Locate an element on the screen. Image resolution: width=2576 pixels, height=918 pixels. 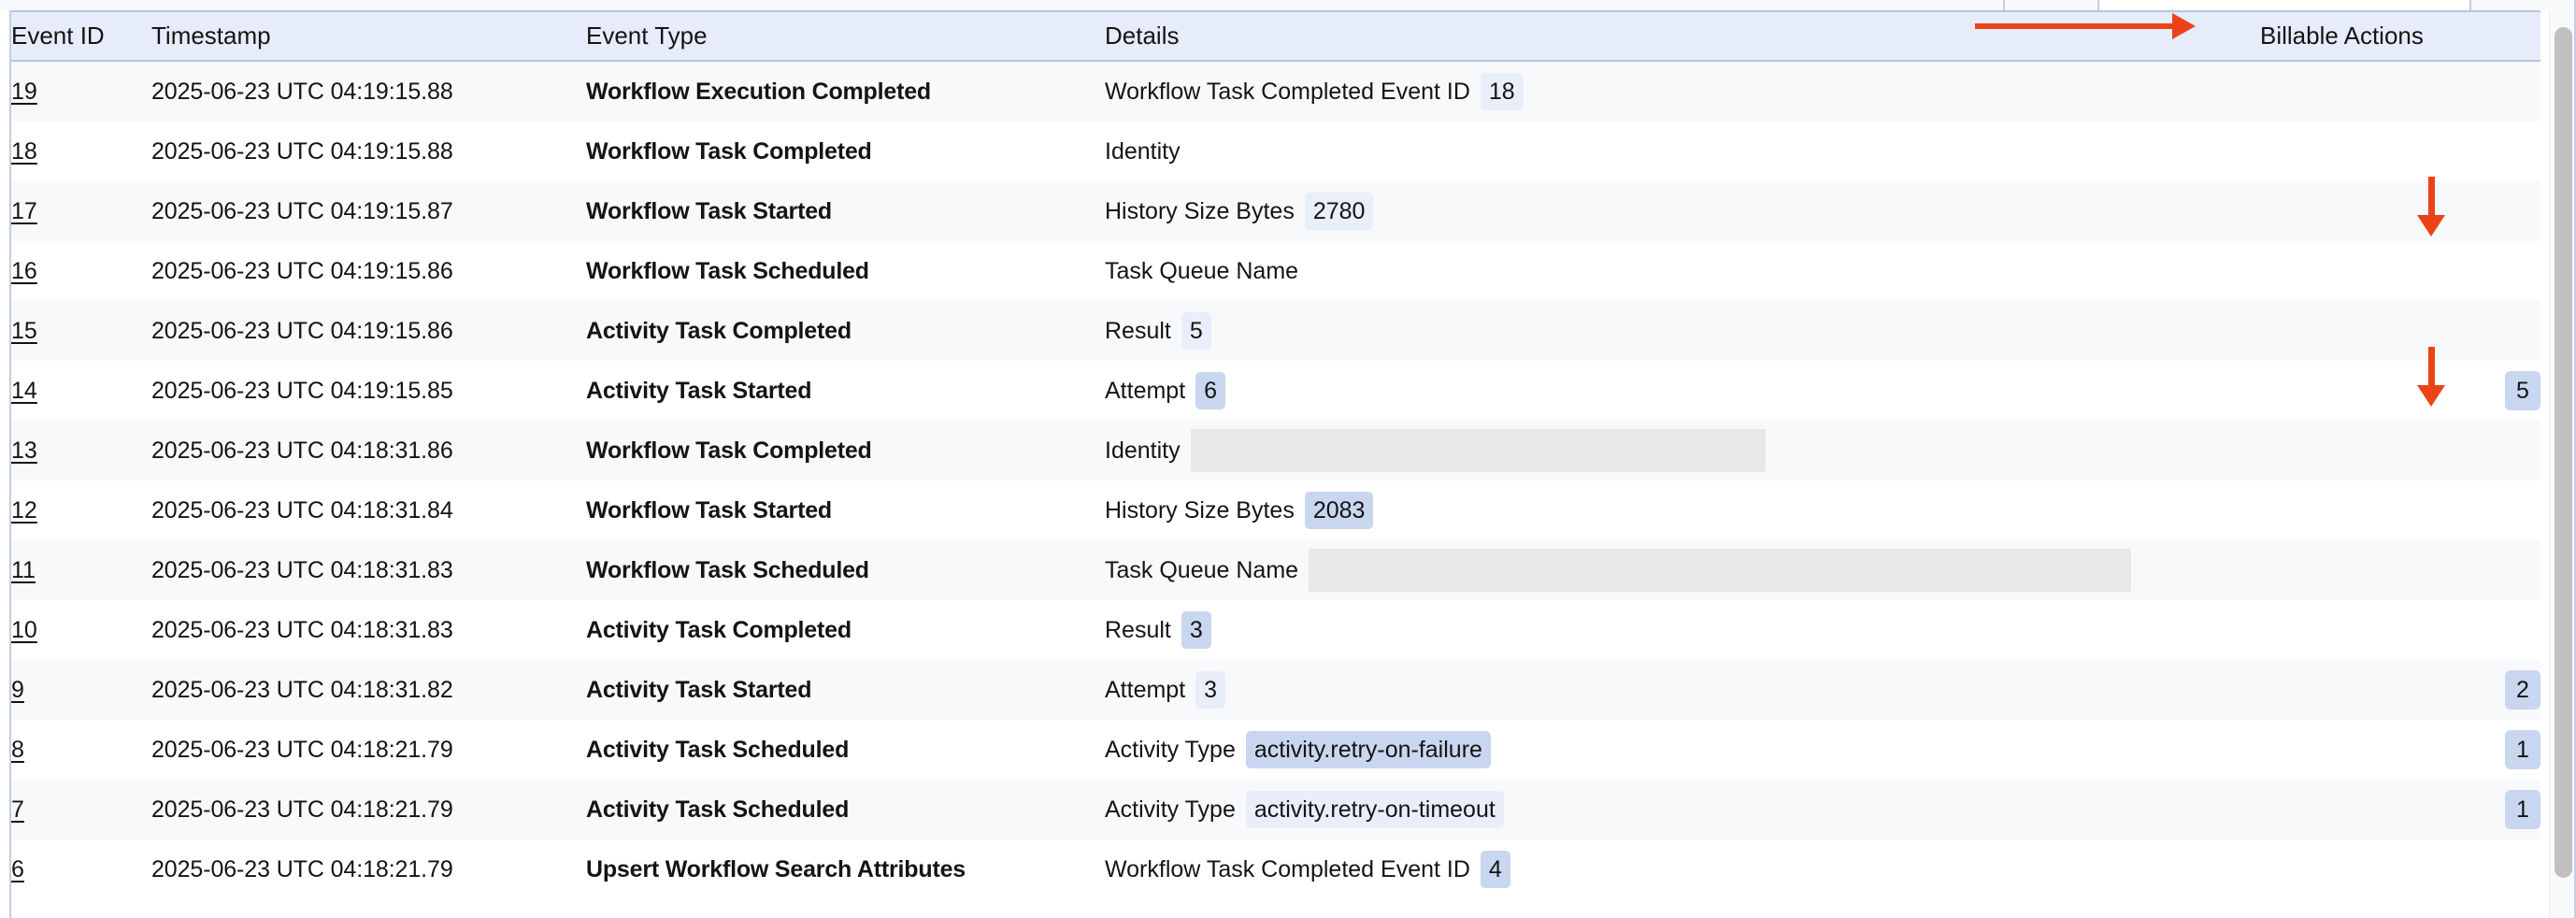
cell-event-id: 8 is located at coordinates (81, 750).